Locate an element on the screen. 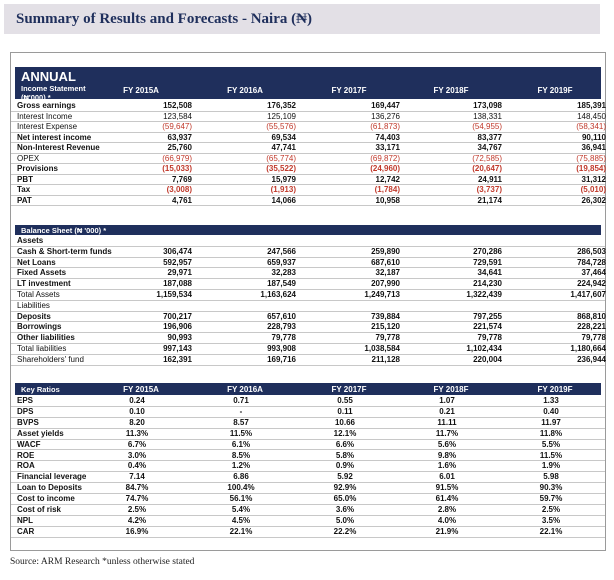 This screenshot has height=580, width=614. table-cell: 61.4% is located at coordinates (447, 499).